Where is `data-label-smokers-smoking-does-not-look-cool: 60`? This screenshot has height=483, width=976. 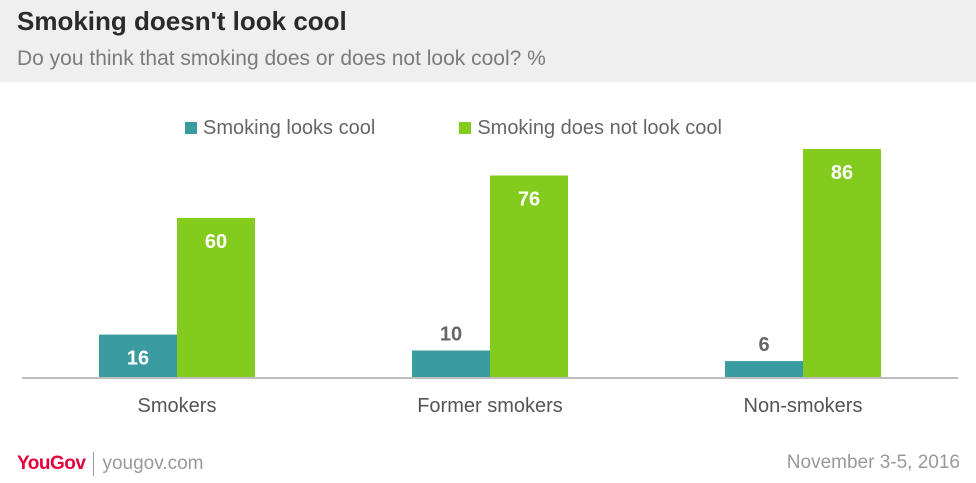 data-label-smokers-smoking-does-not-look-cool: 60 is located at coordinates (216, 242).